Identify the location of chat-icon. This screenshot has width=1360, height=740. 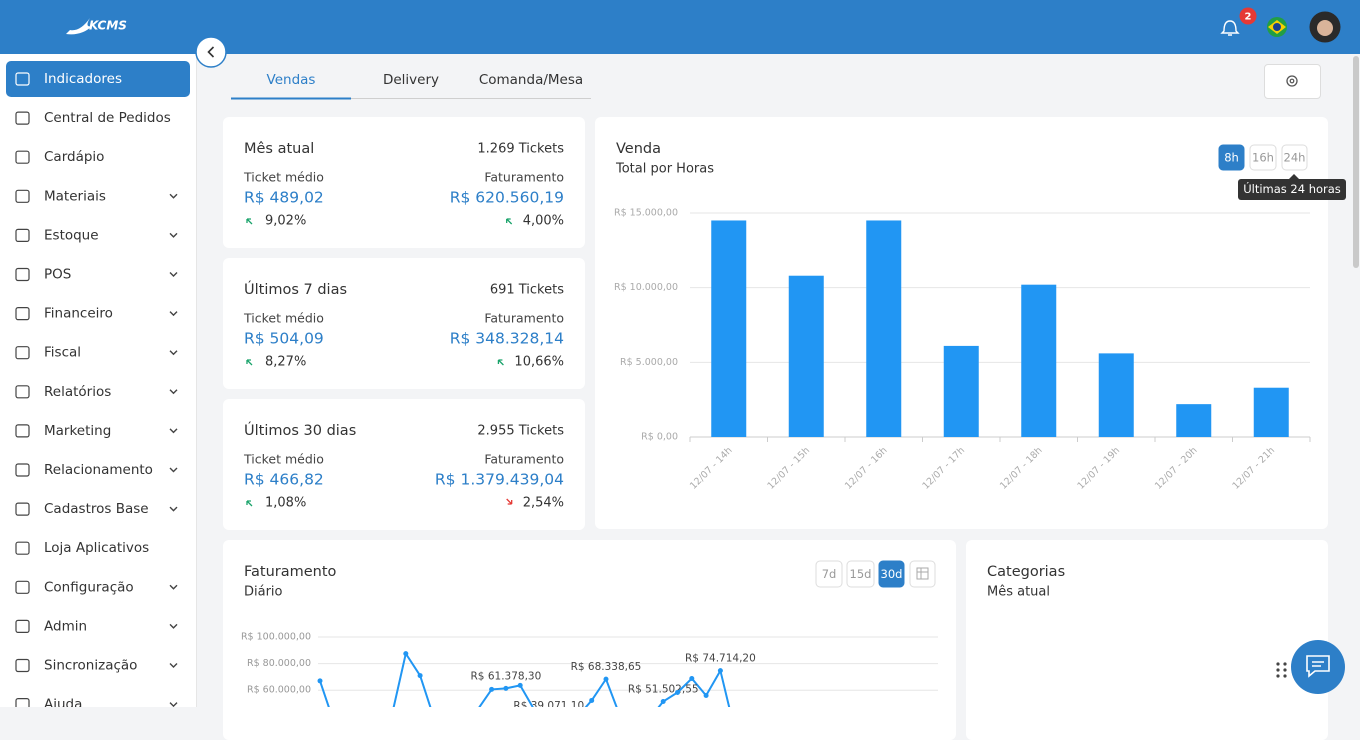
(1318, 666).